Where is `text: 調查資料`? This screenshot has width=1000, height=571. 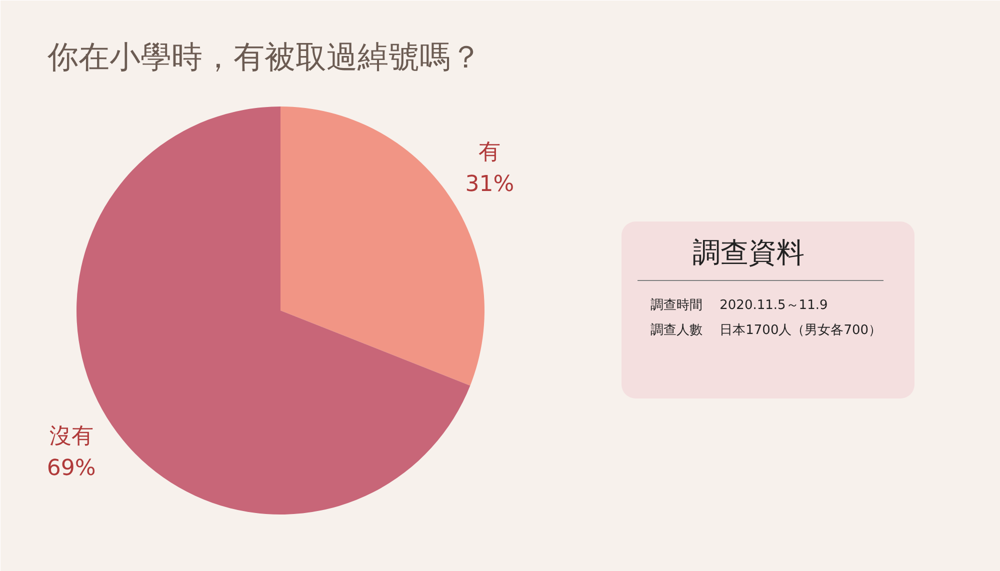 text: 調查資料 is located at coordinates (748, 252).